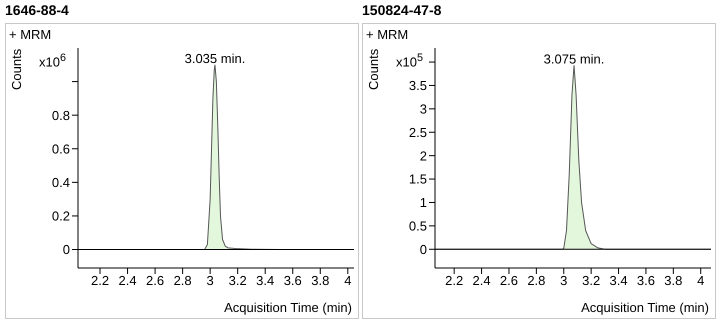  I want to click on y-tick-label: 3.5, so click(417, 86).